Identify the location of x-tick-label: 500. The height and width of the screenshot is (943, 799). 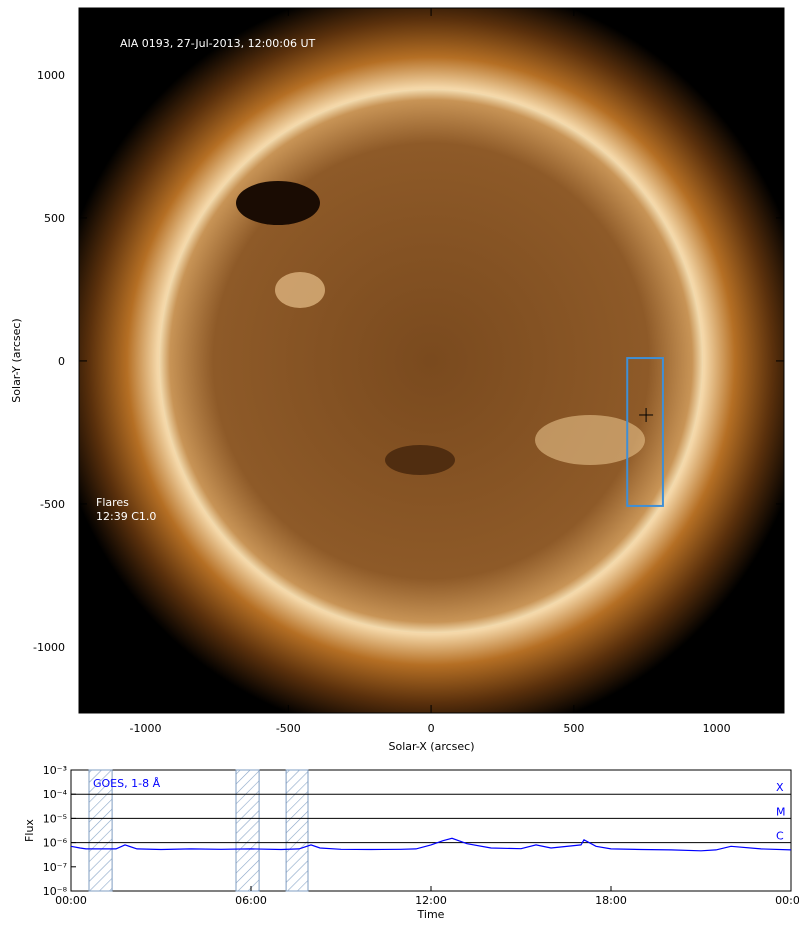
(573, 728).